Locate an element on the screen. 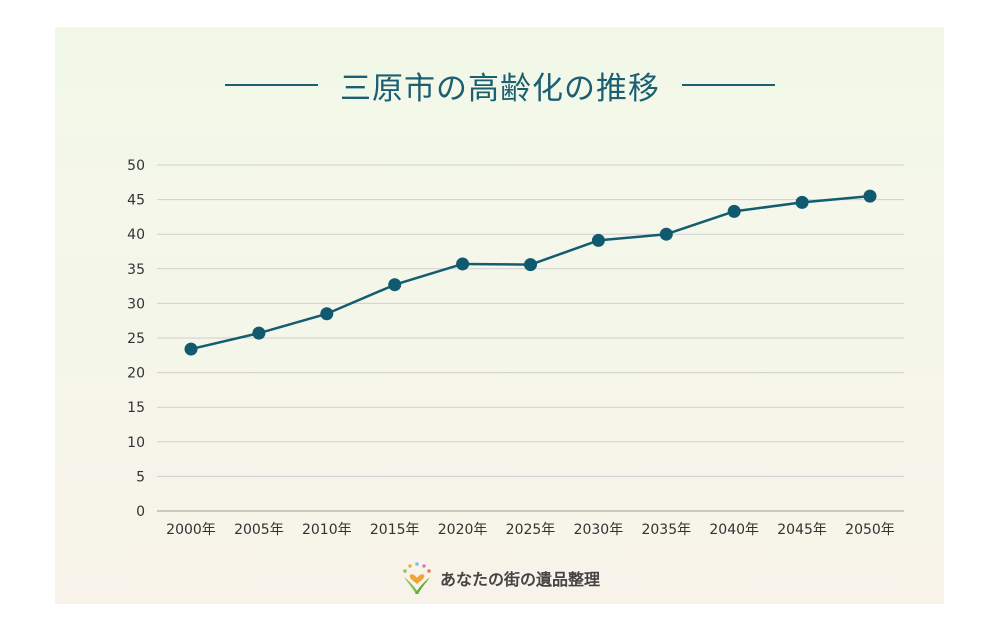 The height and width of the screenshot is (620, 1000). chart-title-row: 三原市の高齢化の推移 is located at coordinates (500, 85).